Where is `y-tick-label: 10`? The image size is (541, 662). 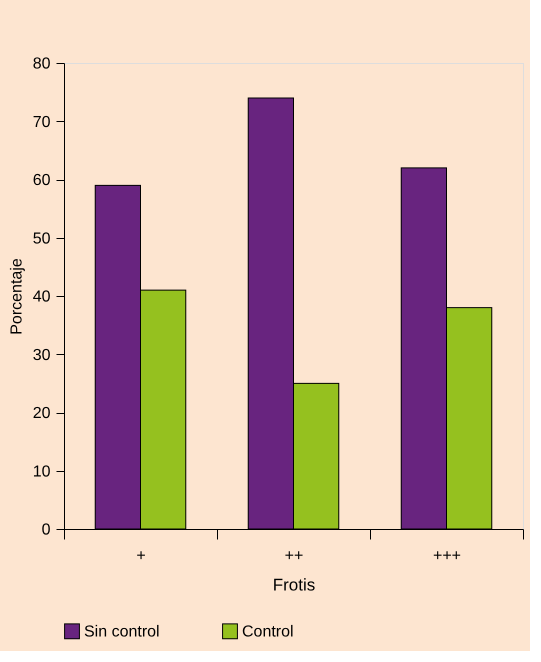 y-tick-label: 10 is located at coordinates (41, 471).